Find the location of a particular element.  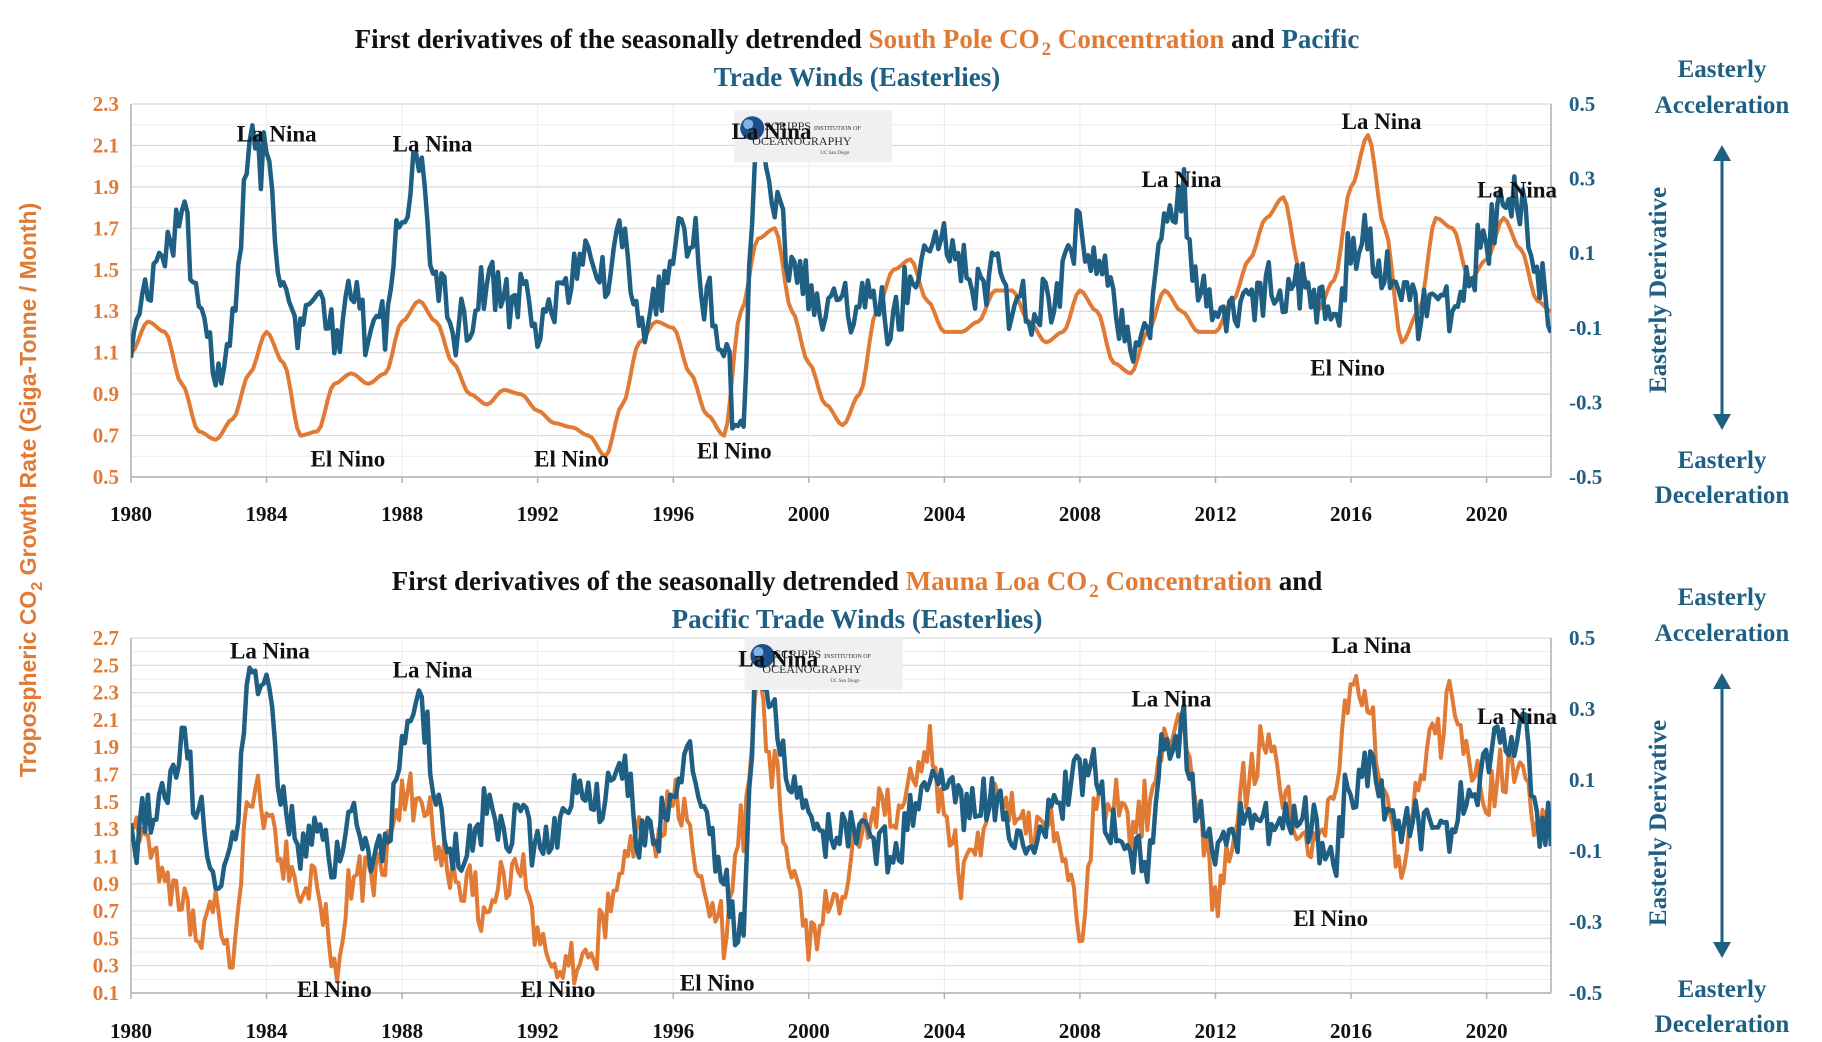

x-tick-label: 1996 is located at coordinates (673, 1030).